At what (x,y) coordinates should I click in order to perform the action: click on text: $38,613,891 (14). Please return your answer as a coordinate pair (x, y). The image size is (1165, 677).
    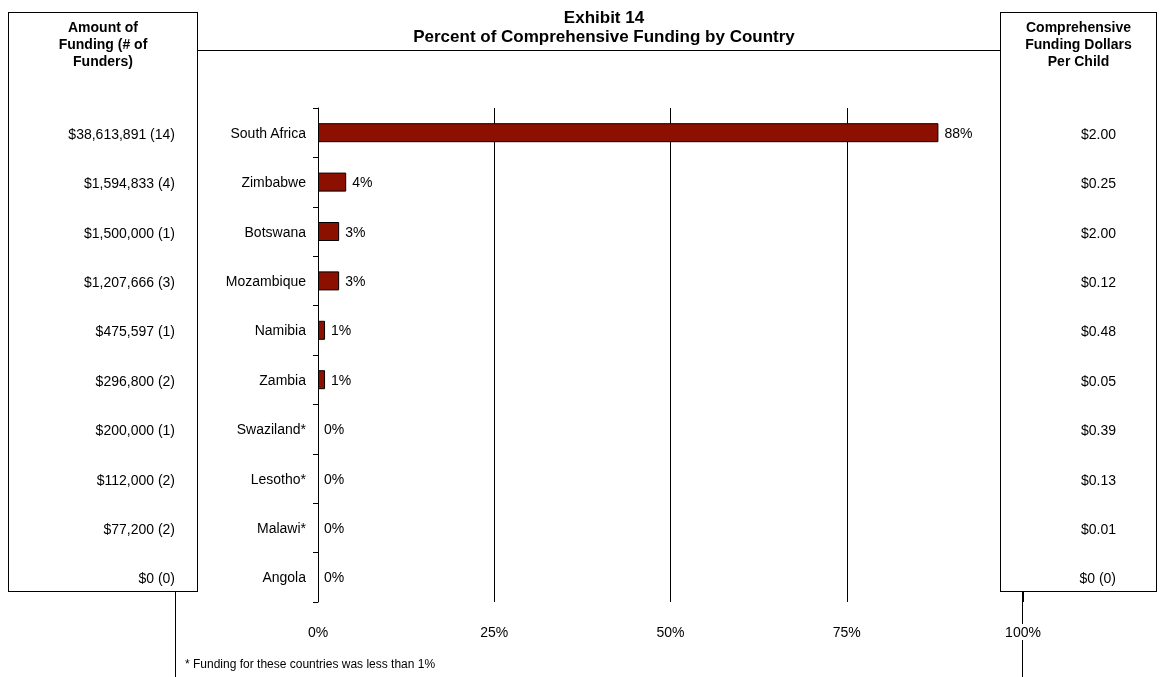
    Looking at the image, I should click on (121, 133).